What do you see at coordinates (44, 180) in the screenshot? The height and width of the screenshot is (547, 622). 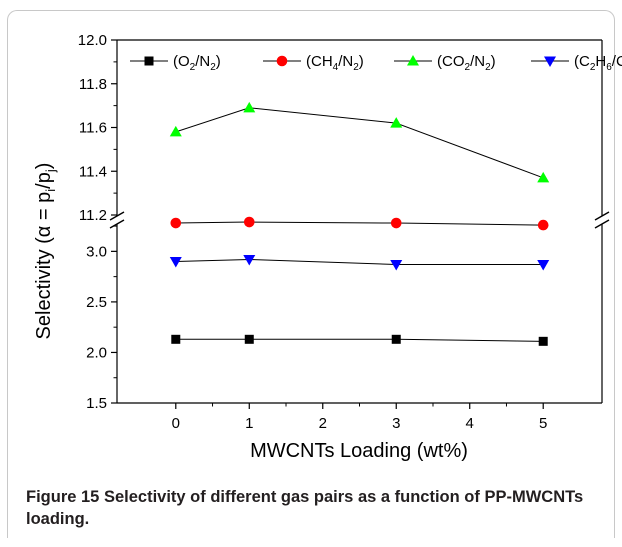 I see `y-axis-title-slash: /p` at bounding box center [44, 180].